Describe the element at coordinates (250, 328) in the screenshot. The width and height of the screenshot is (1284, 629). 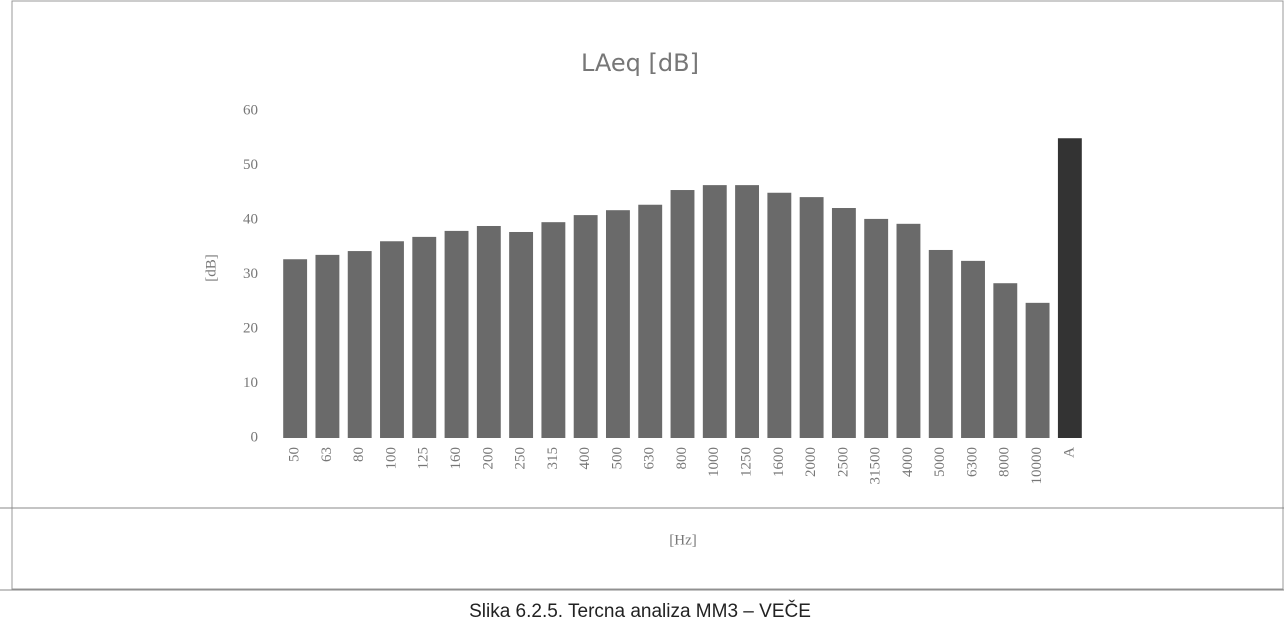
I see `y-tick-label: 20` at that location.